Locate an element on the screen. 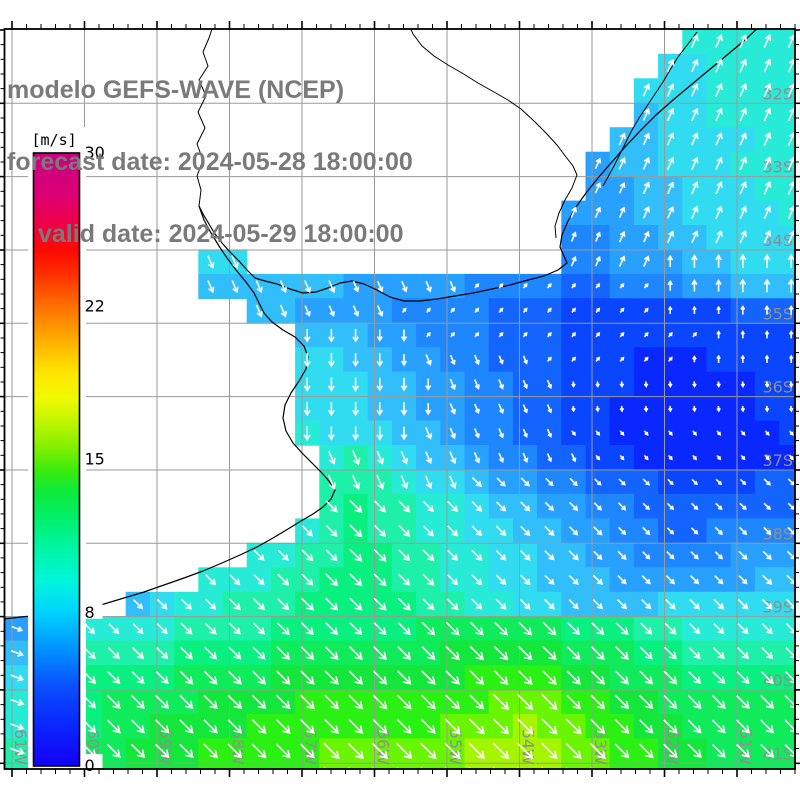 Image resolution: width=800 pixels, height=800 pixels. lon-label: 55W is located at coordinates (455, 747).